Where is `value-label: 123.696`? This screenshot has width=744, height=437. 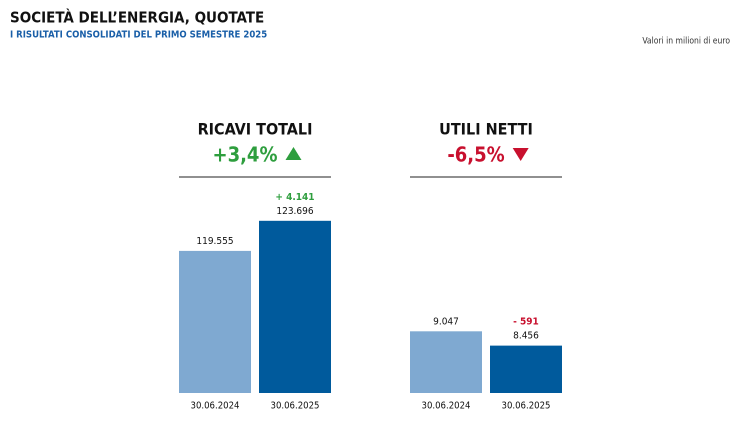
value-label: 123.696 is located at coordinates (294, 211).